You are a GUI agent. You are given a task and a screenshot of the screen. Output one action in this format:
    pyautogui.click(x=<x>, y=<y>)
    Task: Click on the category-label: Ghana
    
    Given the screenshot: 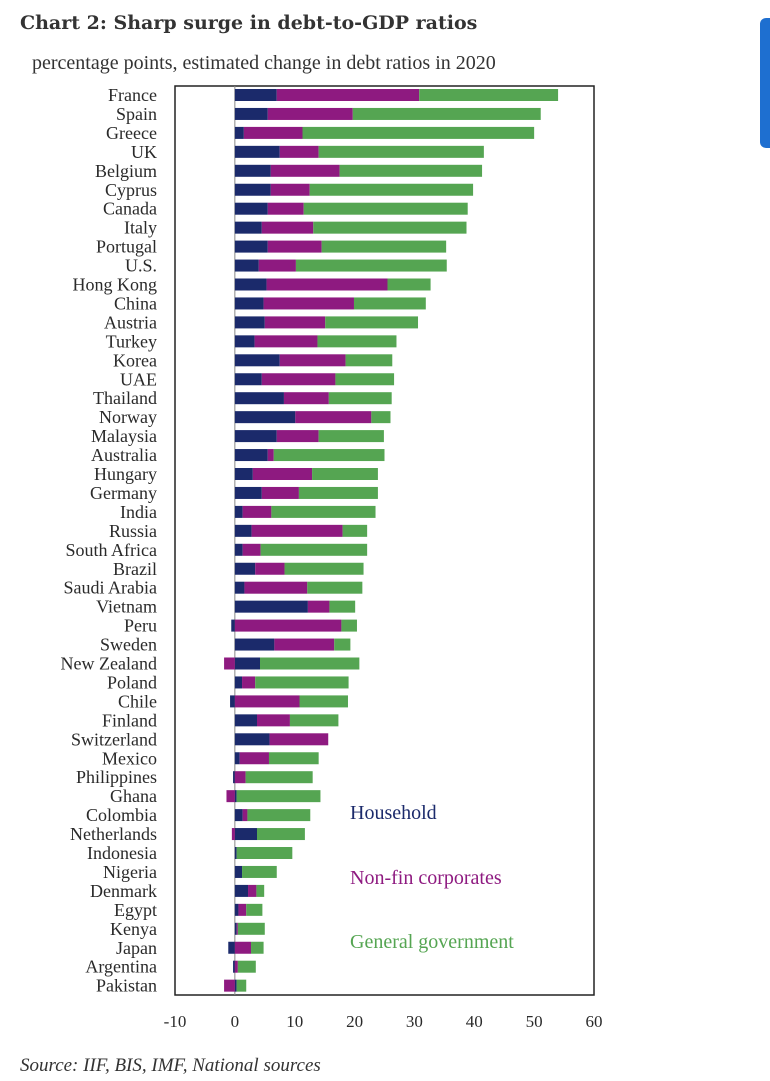 What is the action you would take?
    pyautogui.click(x=133, y=796)
    